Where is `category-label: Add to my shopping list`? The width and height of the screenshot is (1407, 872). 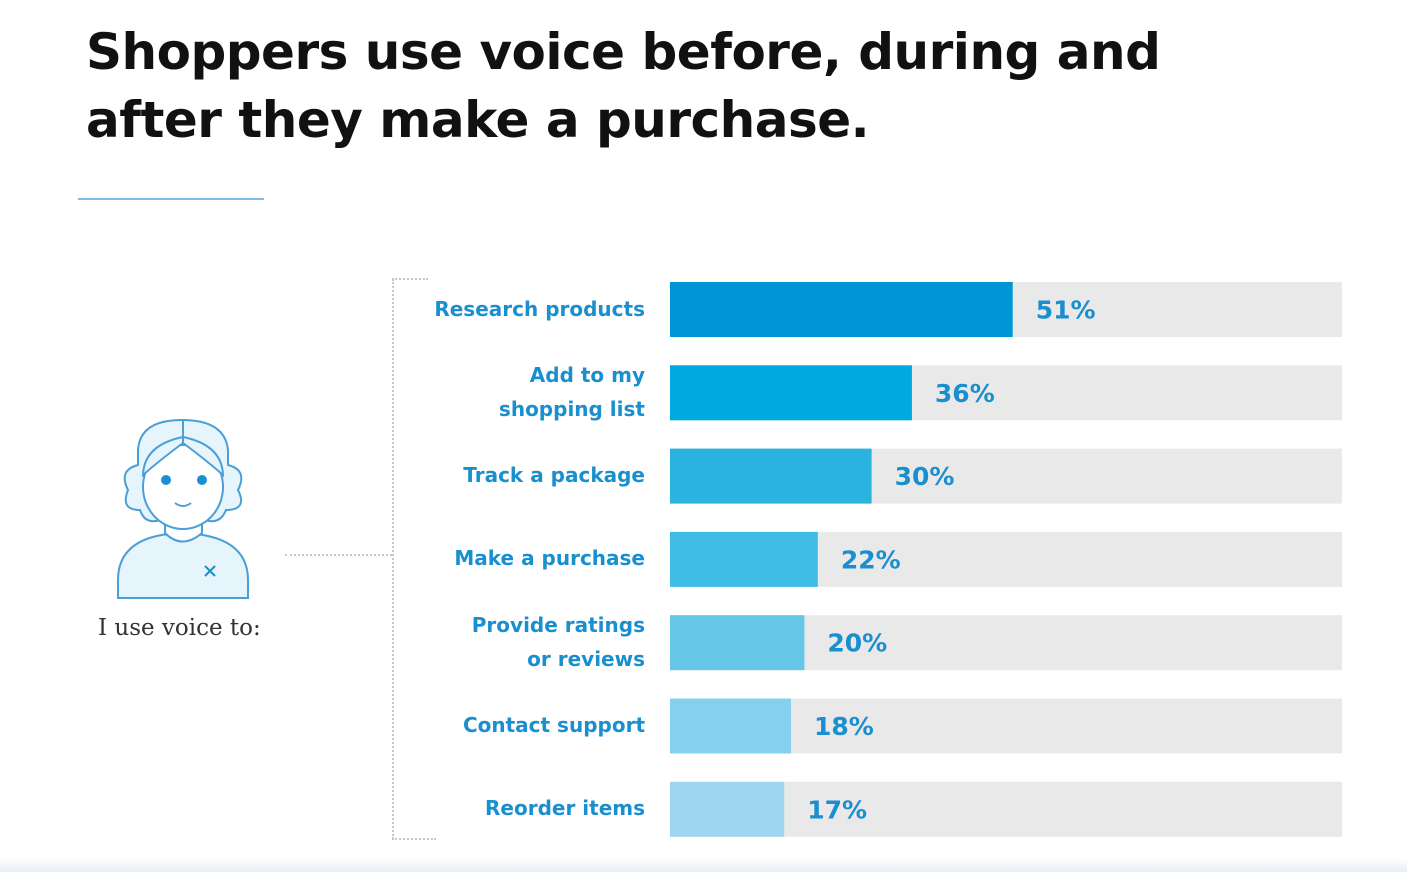 category-label: Add to my shopping list is located at coordinates (525, 392).